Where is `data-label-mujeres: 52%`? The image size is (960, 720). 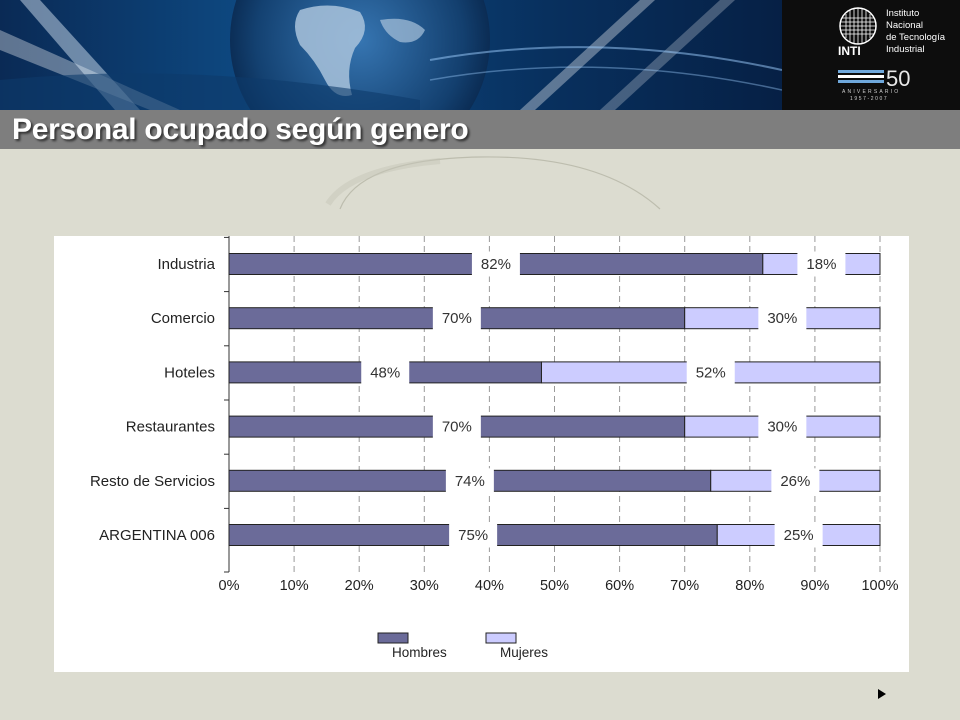
data-label-mujeres: 52% is located at coordinates (711, 372).